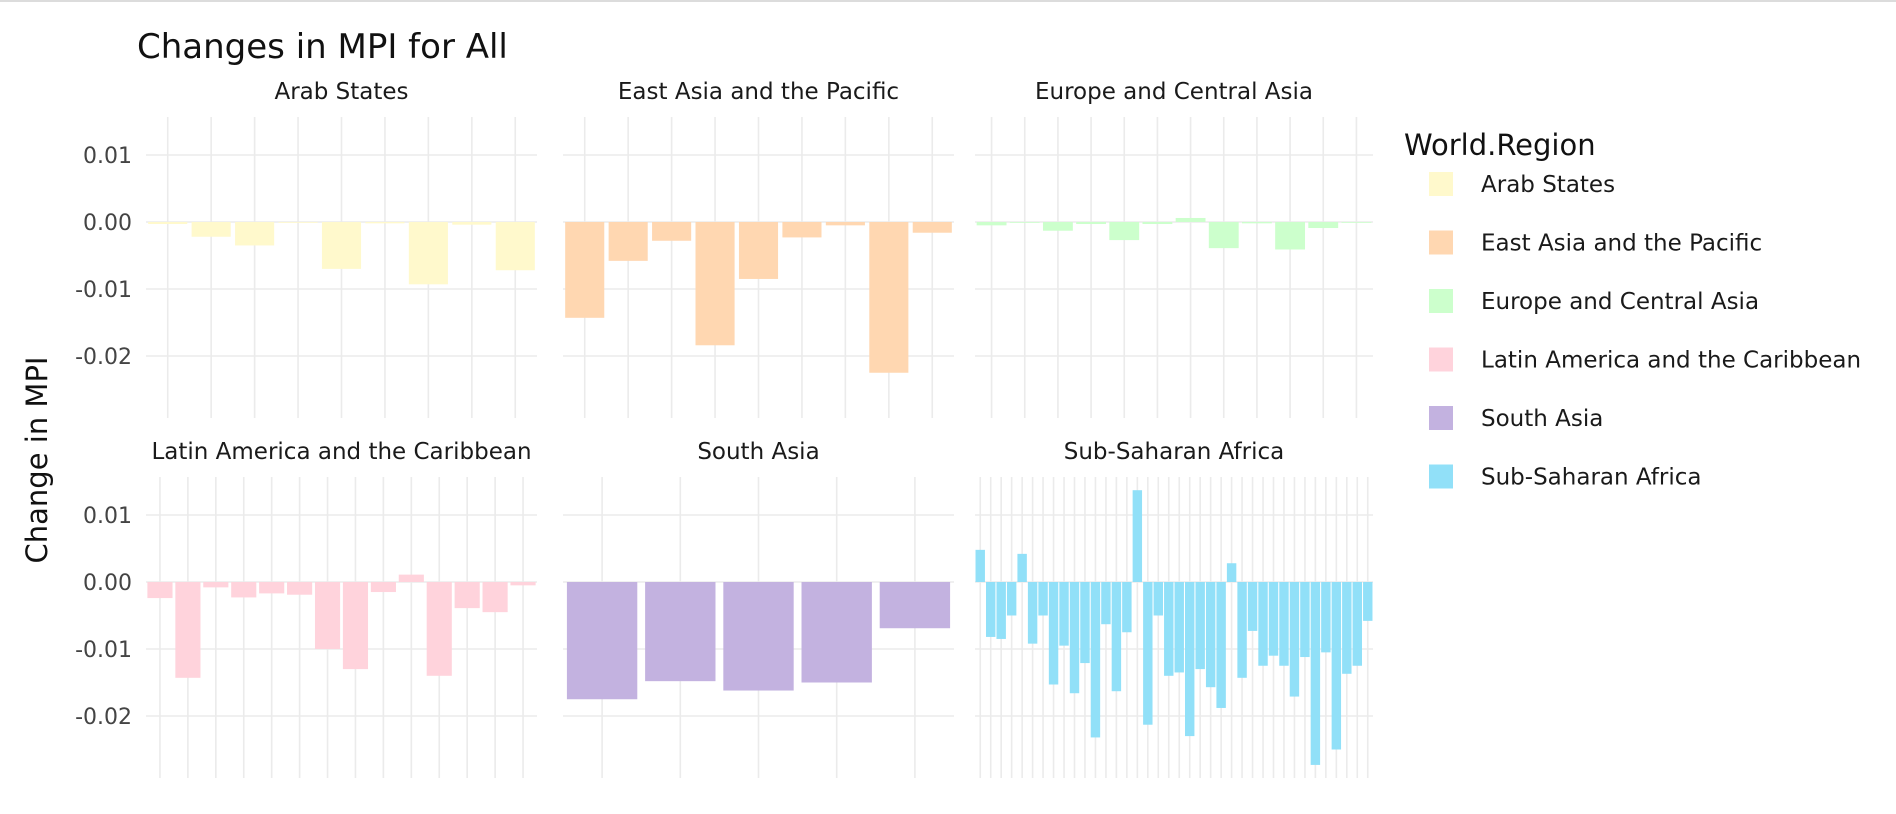 The image size is (1896, 814). Describe the element at coordinates (1671, 361) in the screenshot. I see `legend-label: Latin America and the Caribbean` at that location.